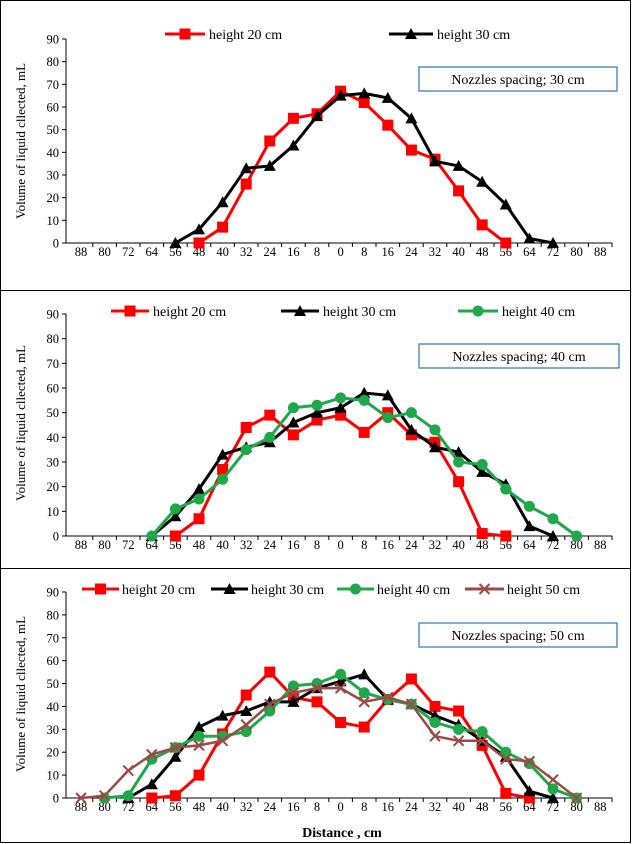 This screenshot has height=844, width=633. Describe the element at coordinates (53, 615) in the screenshot. I see `y-tick-label: 80` at that location.